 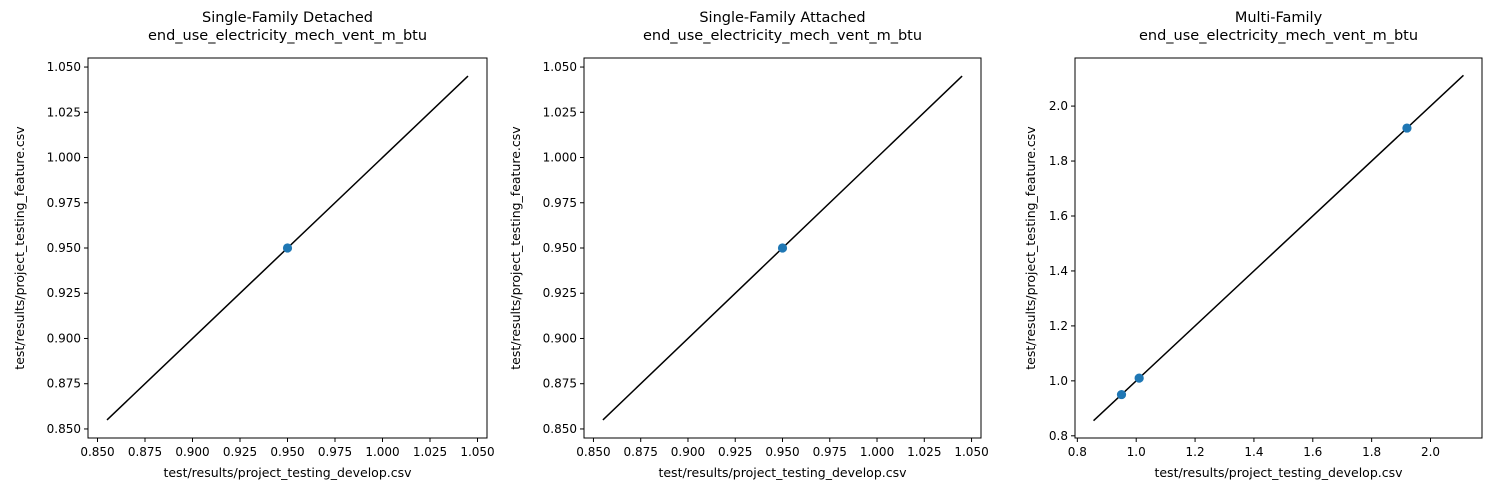 I want to click on y-tick-label: 1.4, so click(x=1058, y=271).